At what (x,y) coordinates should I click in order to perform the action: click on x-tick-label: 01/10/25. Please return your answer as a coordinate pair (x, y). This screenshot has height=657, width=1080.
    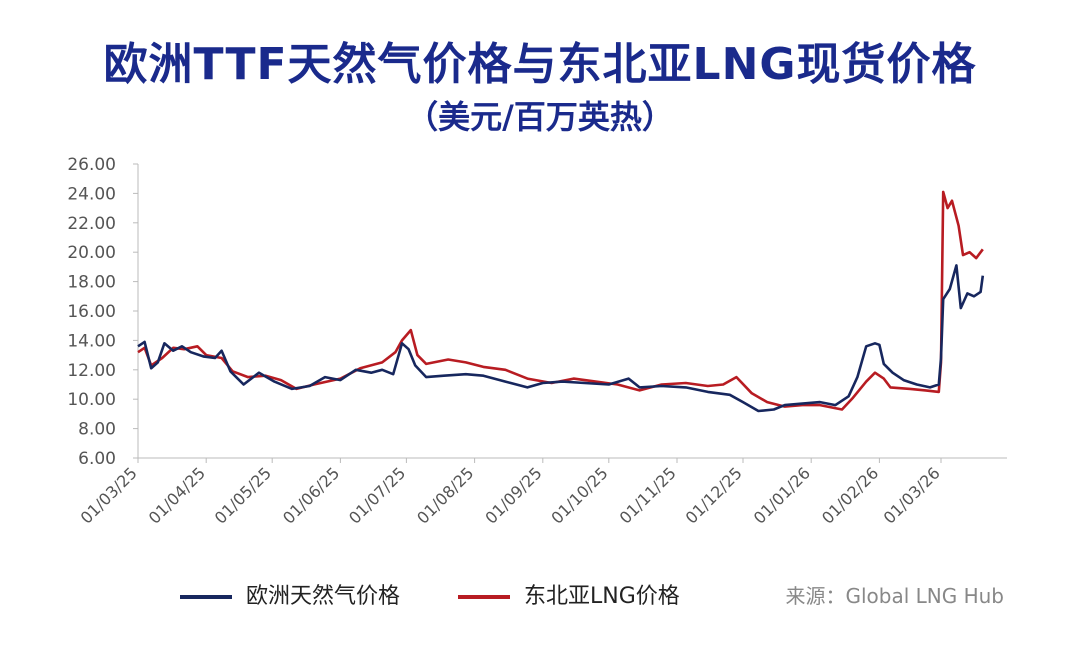
    Looking at the image, I should click on (579, 495).